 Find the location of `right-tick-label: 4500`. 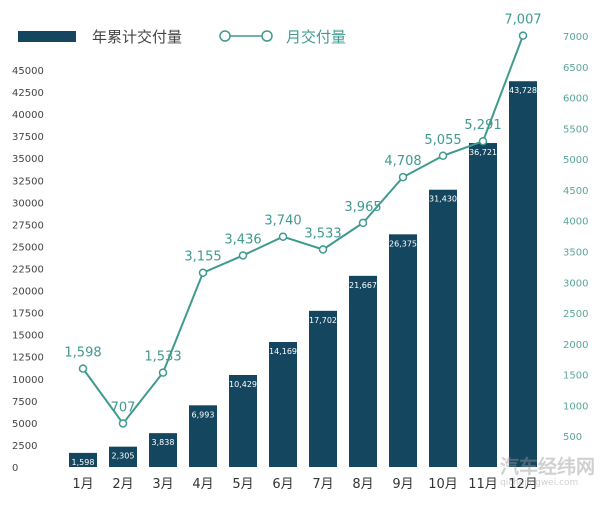

right-tick-label: 4500 is located at coordinates (575, 191).